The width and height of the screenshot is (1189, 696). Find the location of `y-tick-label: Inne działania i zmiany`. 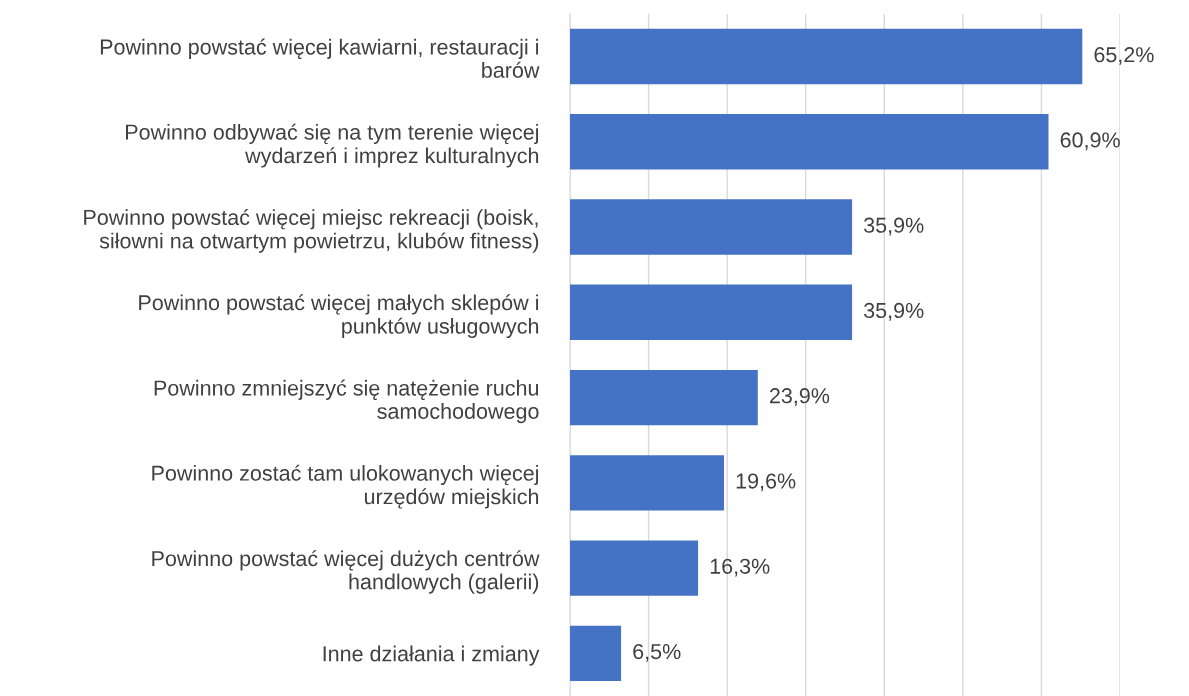

y-tick-label: Inne działania i zmiany is located at coordinates (431, 655).